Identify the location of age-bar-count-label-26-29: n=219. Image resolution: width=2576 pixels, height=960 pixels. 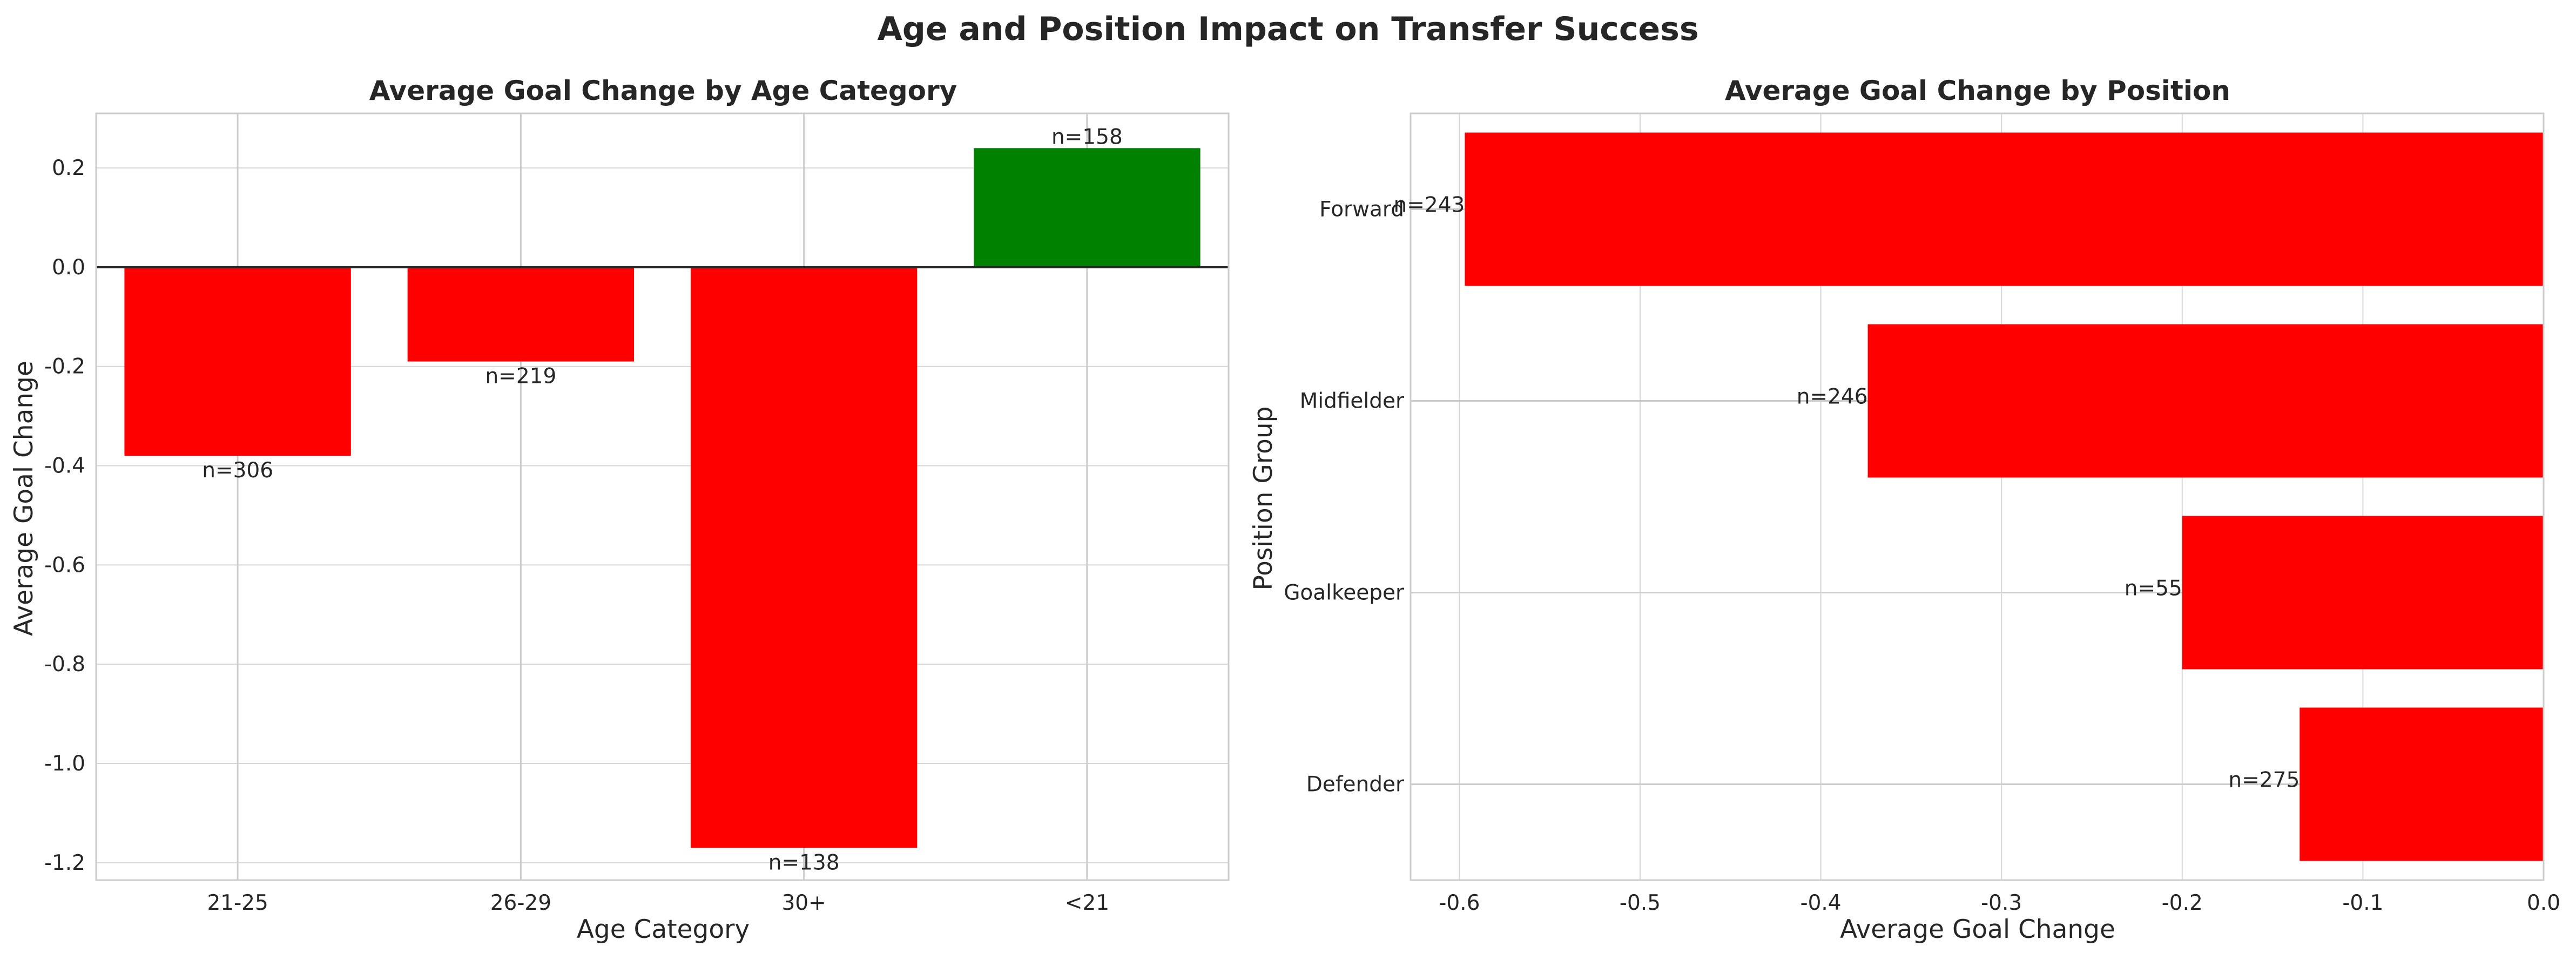
(520, 377).